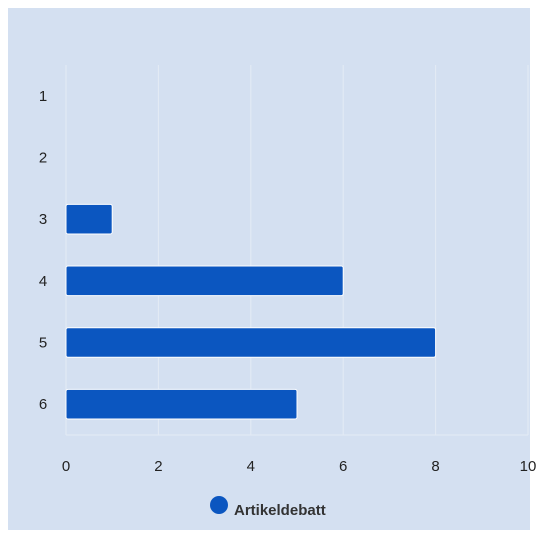 This screenshot has width=540, height=539. Describe the element at coordinates (43, 343) in the screenshot. I see `y-label-5: 5` at that location.